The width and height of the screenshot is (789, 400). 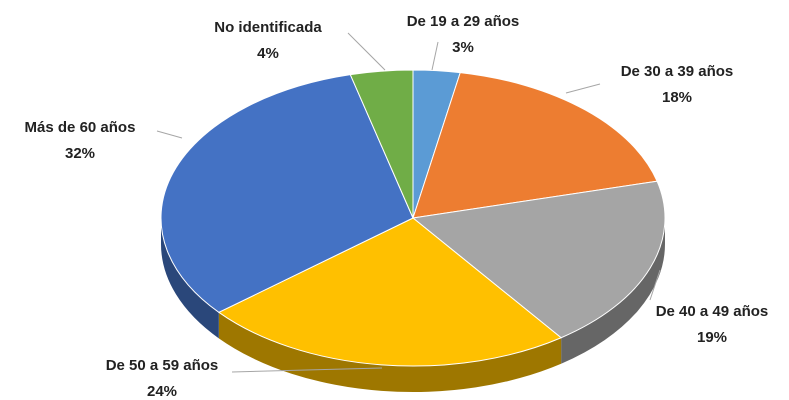 I want to click on data-label-category: De 50 a 59 años, so click(x=162, y=365).